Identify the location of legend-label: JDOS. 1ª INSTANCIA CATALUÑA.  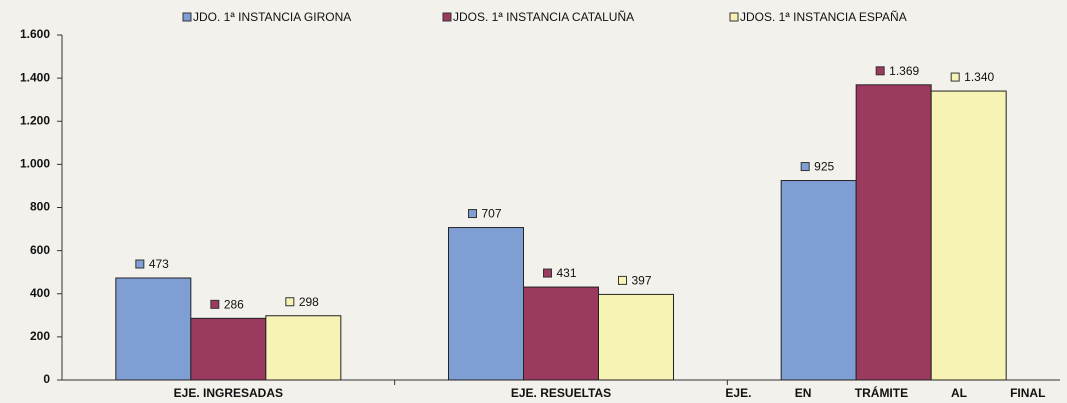
(543, 17).